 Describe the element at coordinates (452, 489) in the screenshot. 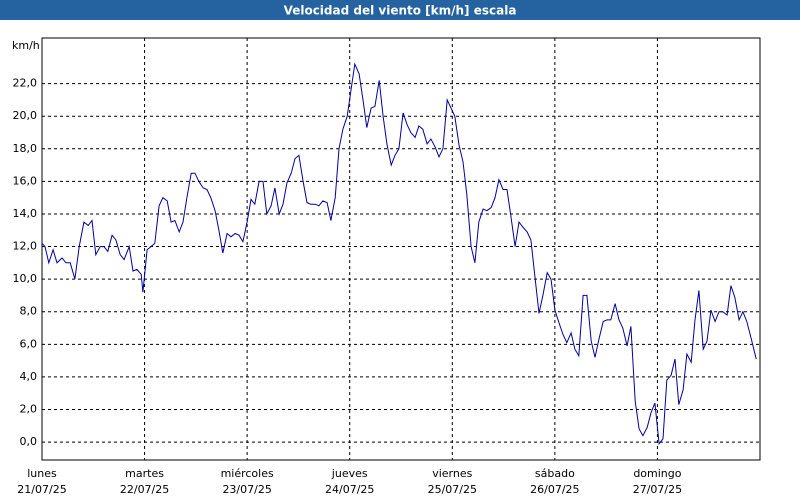

I see `x-tick-date: 25/07/25` at that location.